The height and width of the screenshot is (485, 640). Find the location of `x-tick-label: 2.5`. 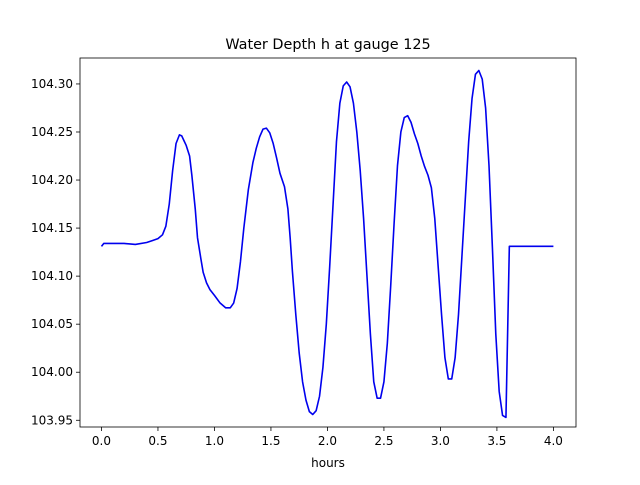

x-tick-label: 2.5 is located at coordinates (383, 441).